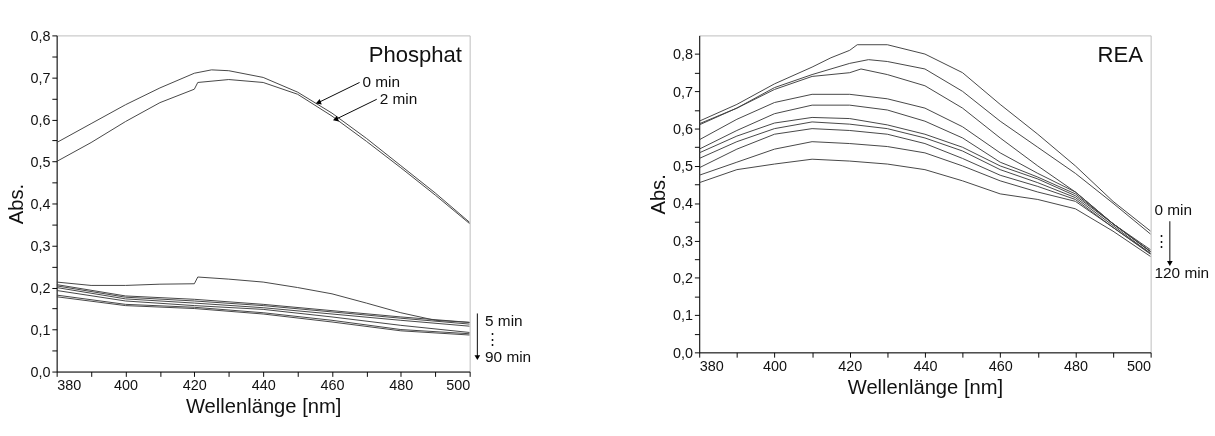 The image size is (1215, 436). Describe the element at coordinates (508, 357) in the screenshot. I see `text: 90 min` at that location.